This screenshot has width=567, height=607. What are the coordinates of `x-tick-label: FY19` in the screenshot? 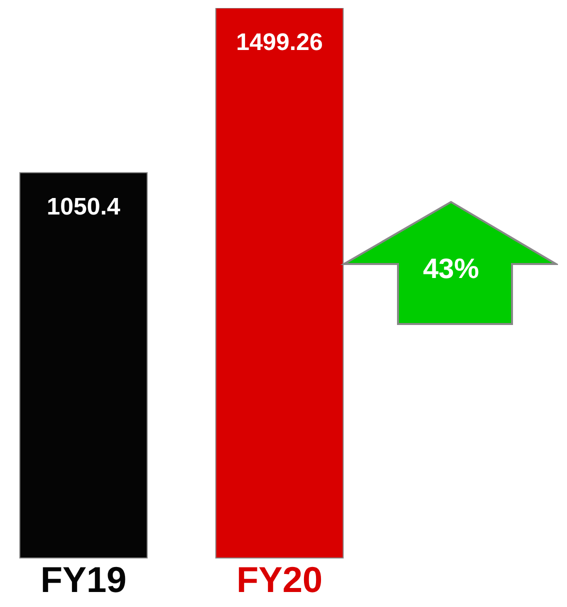 It's located at (83, 579).